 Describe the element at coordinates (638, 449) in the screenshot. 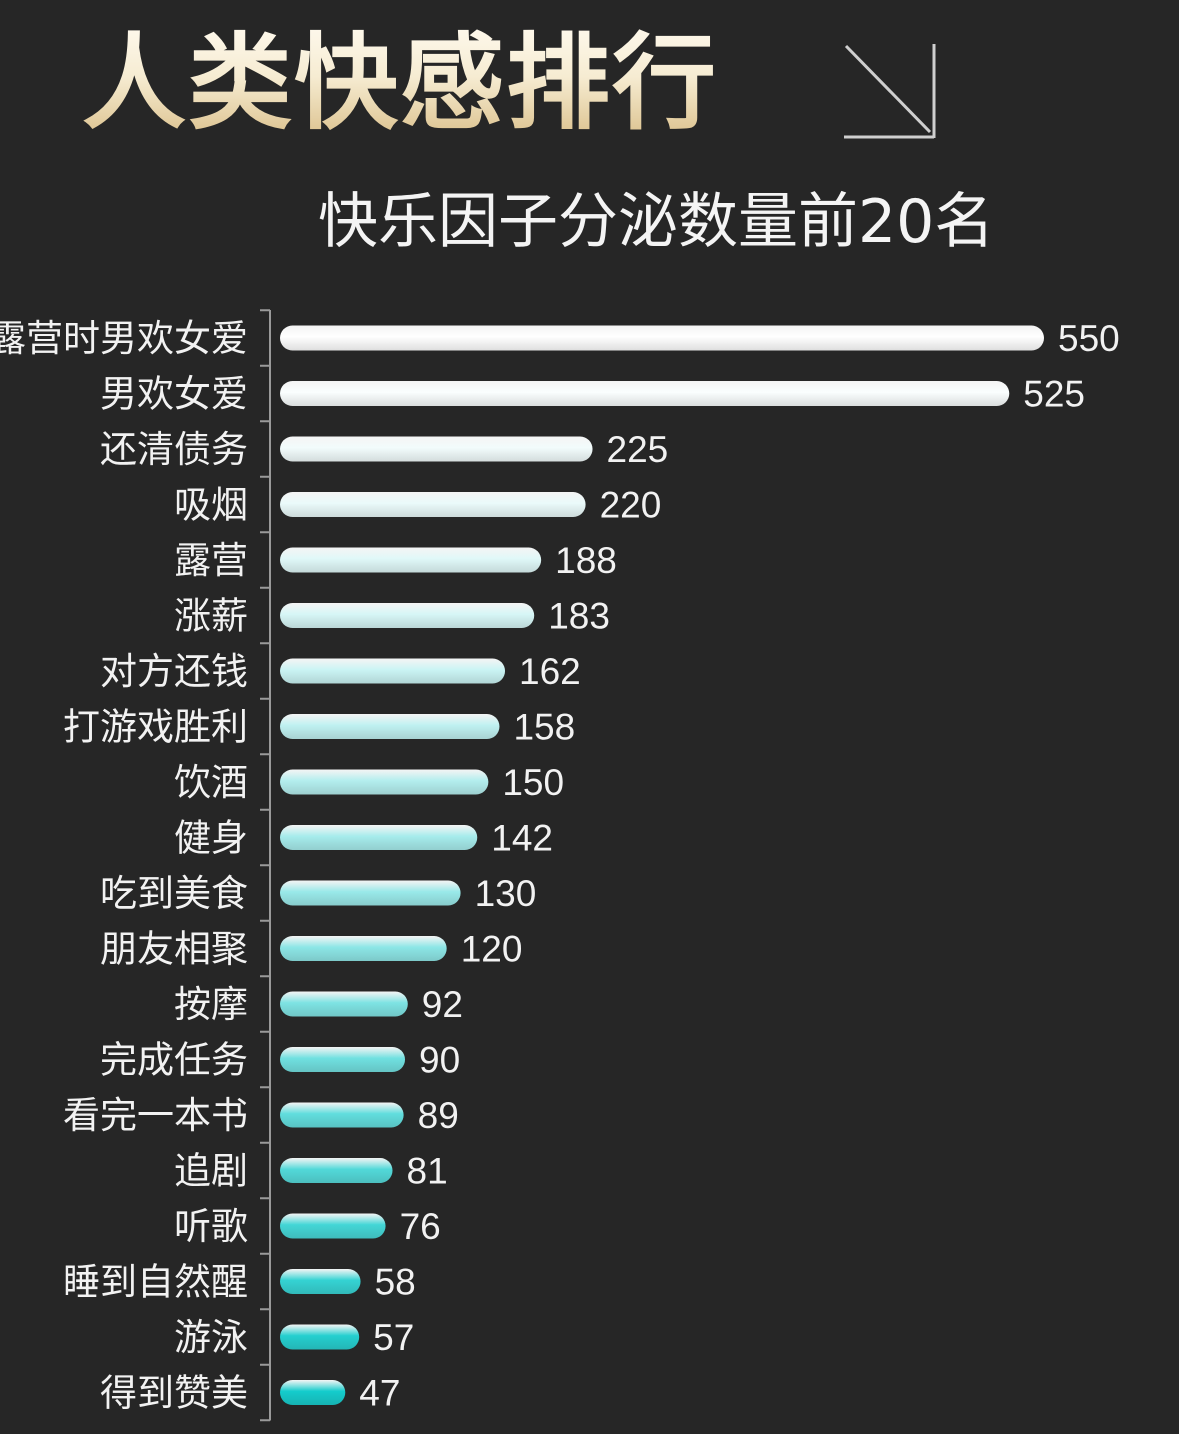

I see `bar-value-label: 225` at that location.